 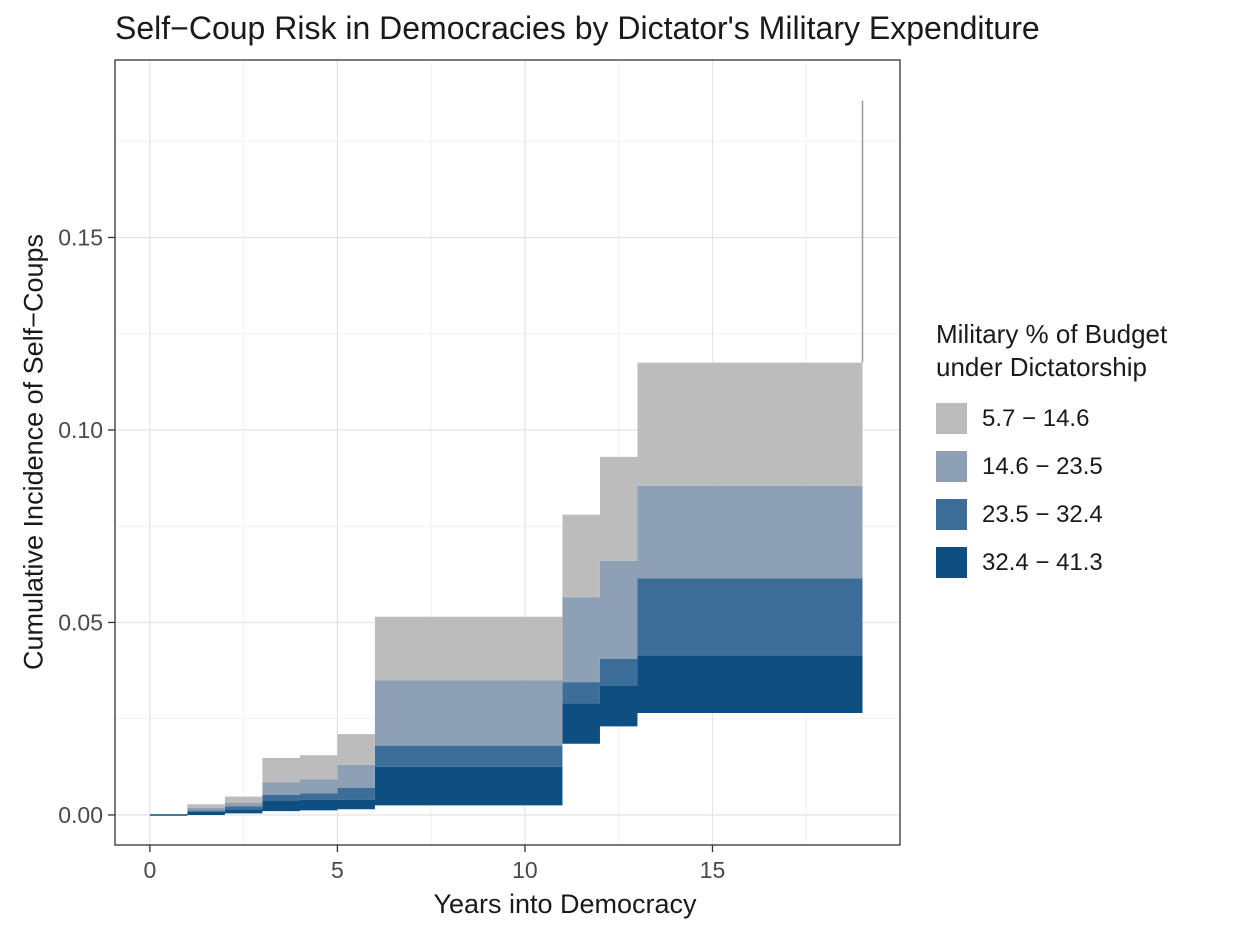 I want to click on x-tick-label: 5, so click(x=337, y=870).